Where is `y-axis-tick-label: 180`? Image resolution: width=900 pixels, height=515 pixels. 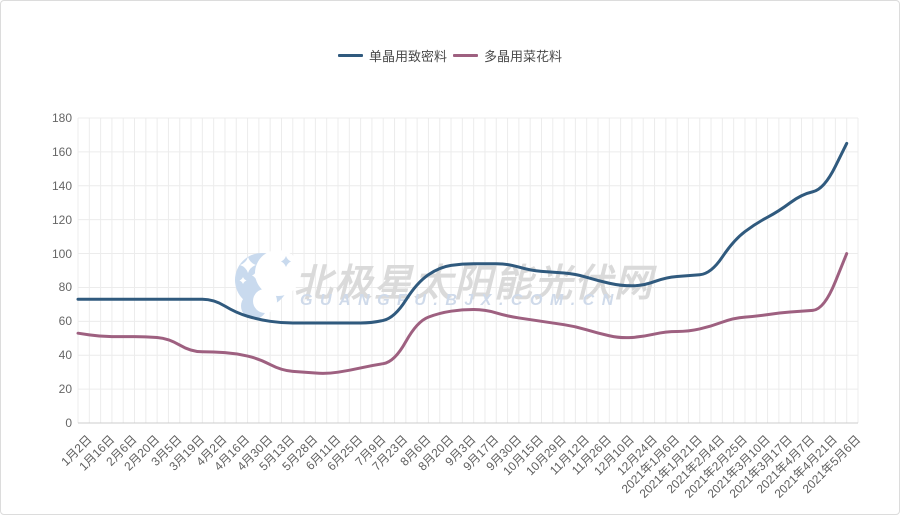
y-axis-tick-label: 180 is located at coordinates (61, 118).